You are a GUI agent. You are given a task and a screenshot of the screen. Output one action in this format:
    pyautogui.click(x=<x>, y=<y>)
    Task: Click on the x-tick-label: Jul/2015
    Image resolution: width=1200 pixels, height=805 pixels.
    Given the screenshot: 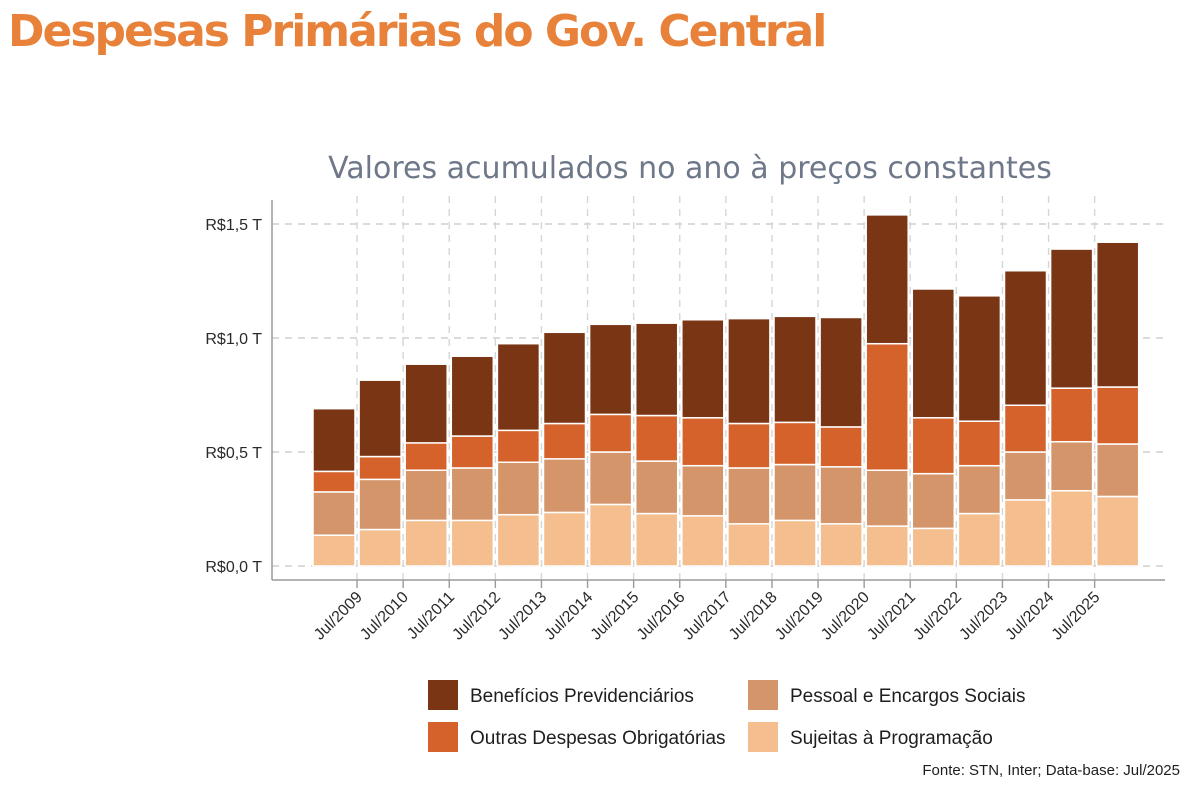 What is the action you would take?
    pyautogui.click(x=615, y=616)
    